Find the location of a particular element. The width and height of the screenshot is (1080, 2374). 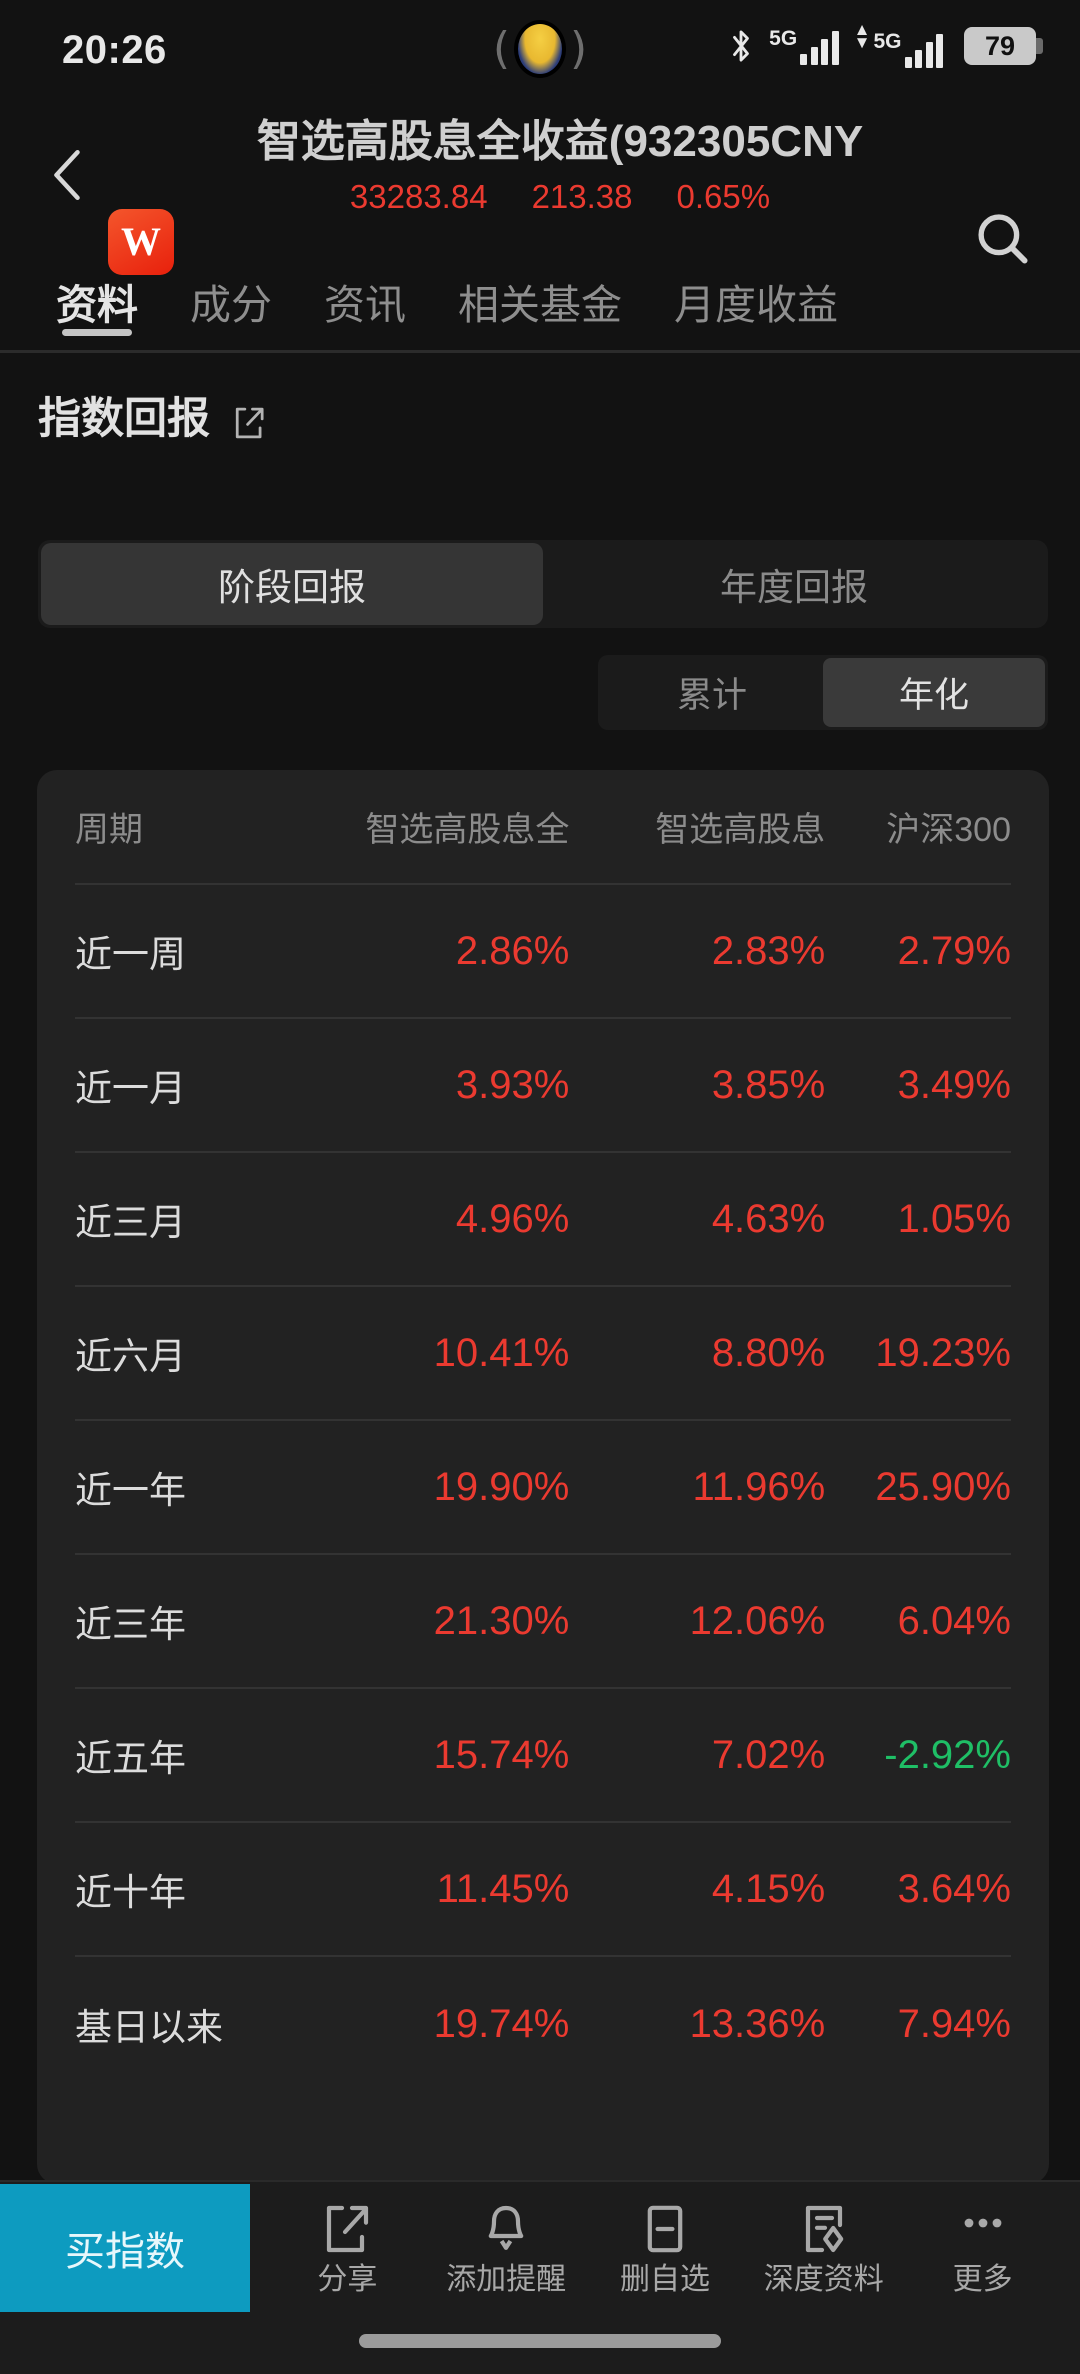

back-chevron-icon is located at coordinates (67, 175).